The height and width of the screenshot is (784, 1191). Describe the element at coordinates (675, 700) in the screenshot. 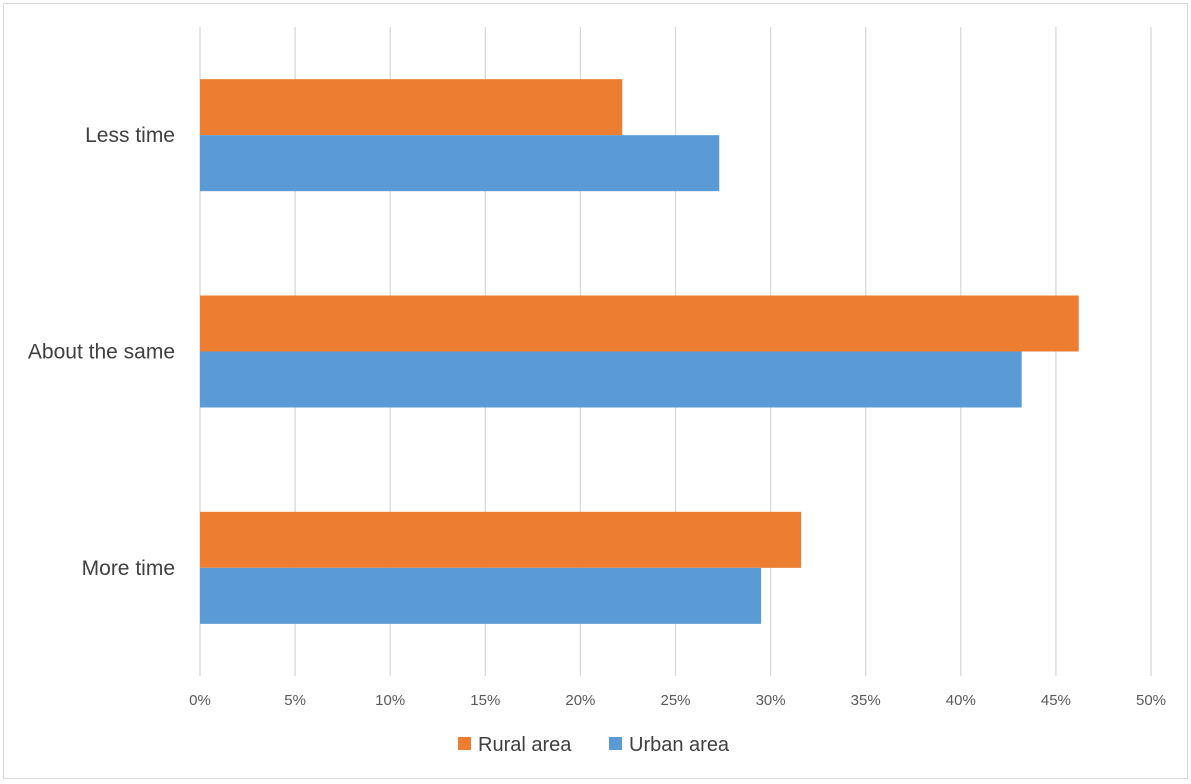

I see `x-tick-label: 25%` at that location.